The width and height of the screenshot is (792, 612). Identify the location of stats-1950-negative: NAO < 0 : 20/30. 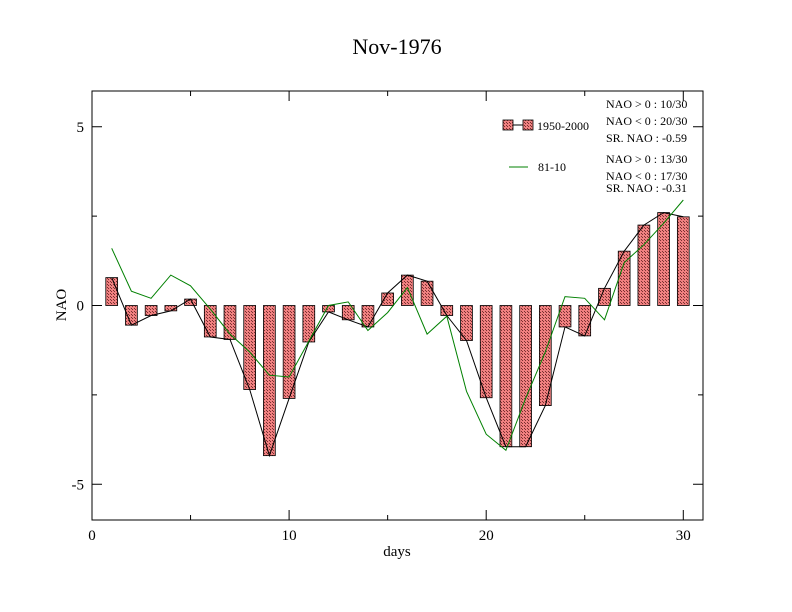
(646, 121).